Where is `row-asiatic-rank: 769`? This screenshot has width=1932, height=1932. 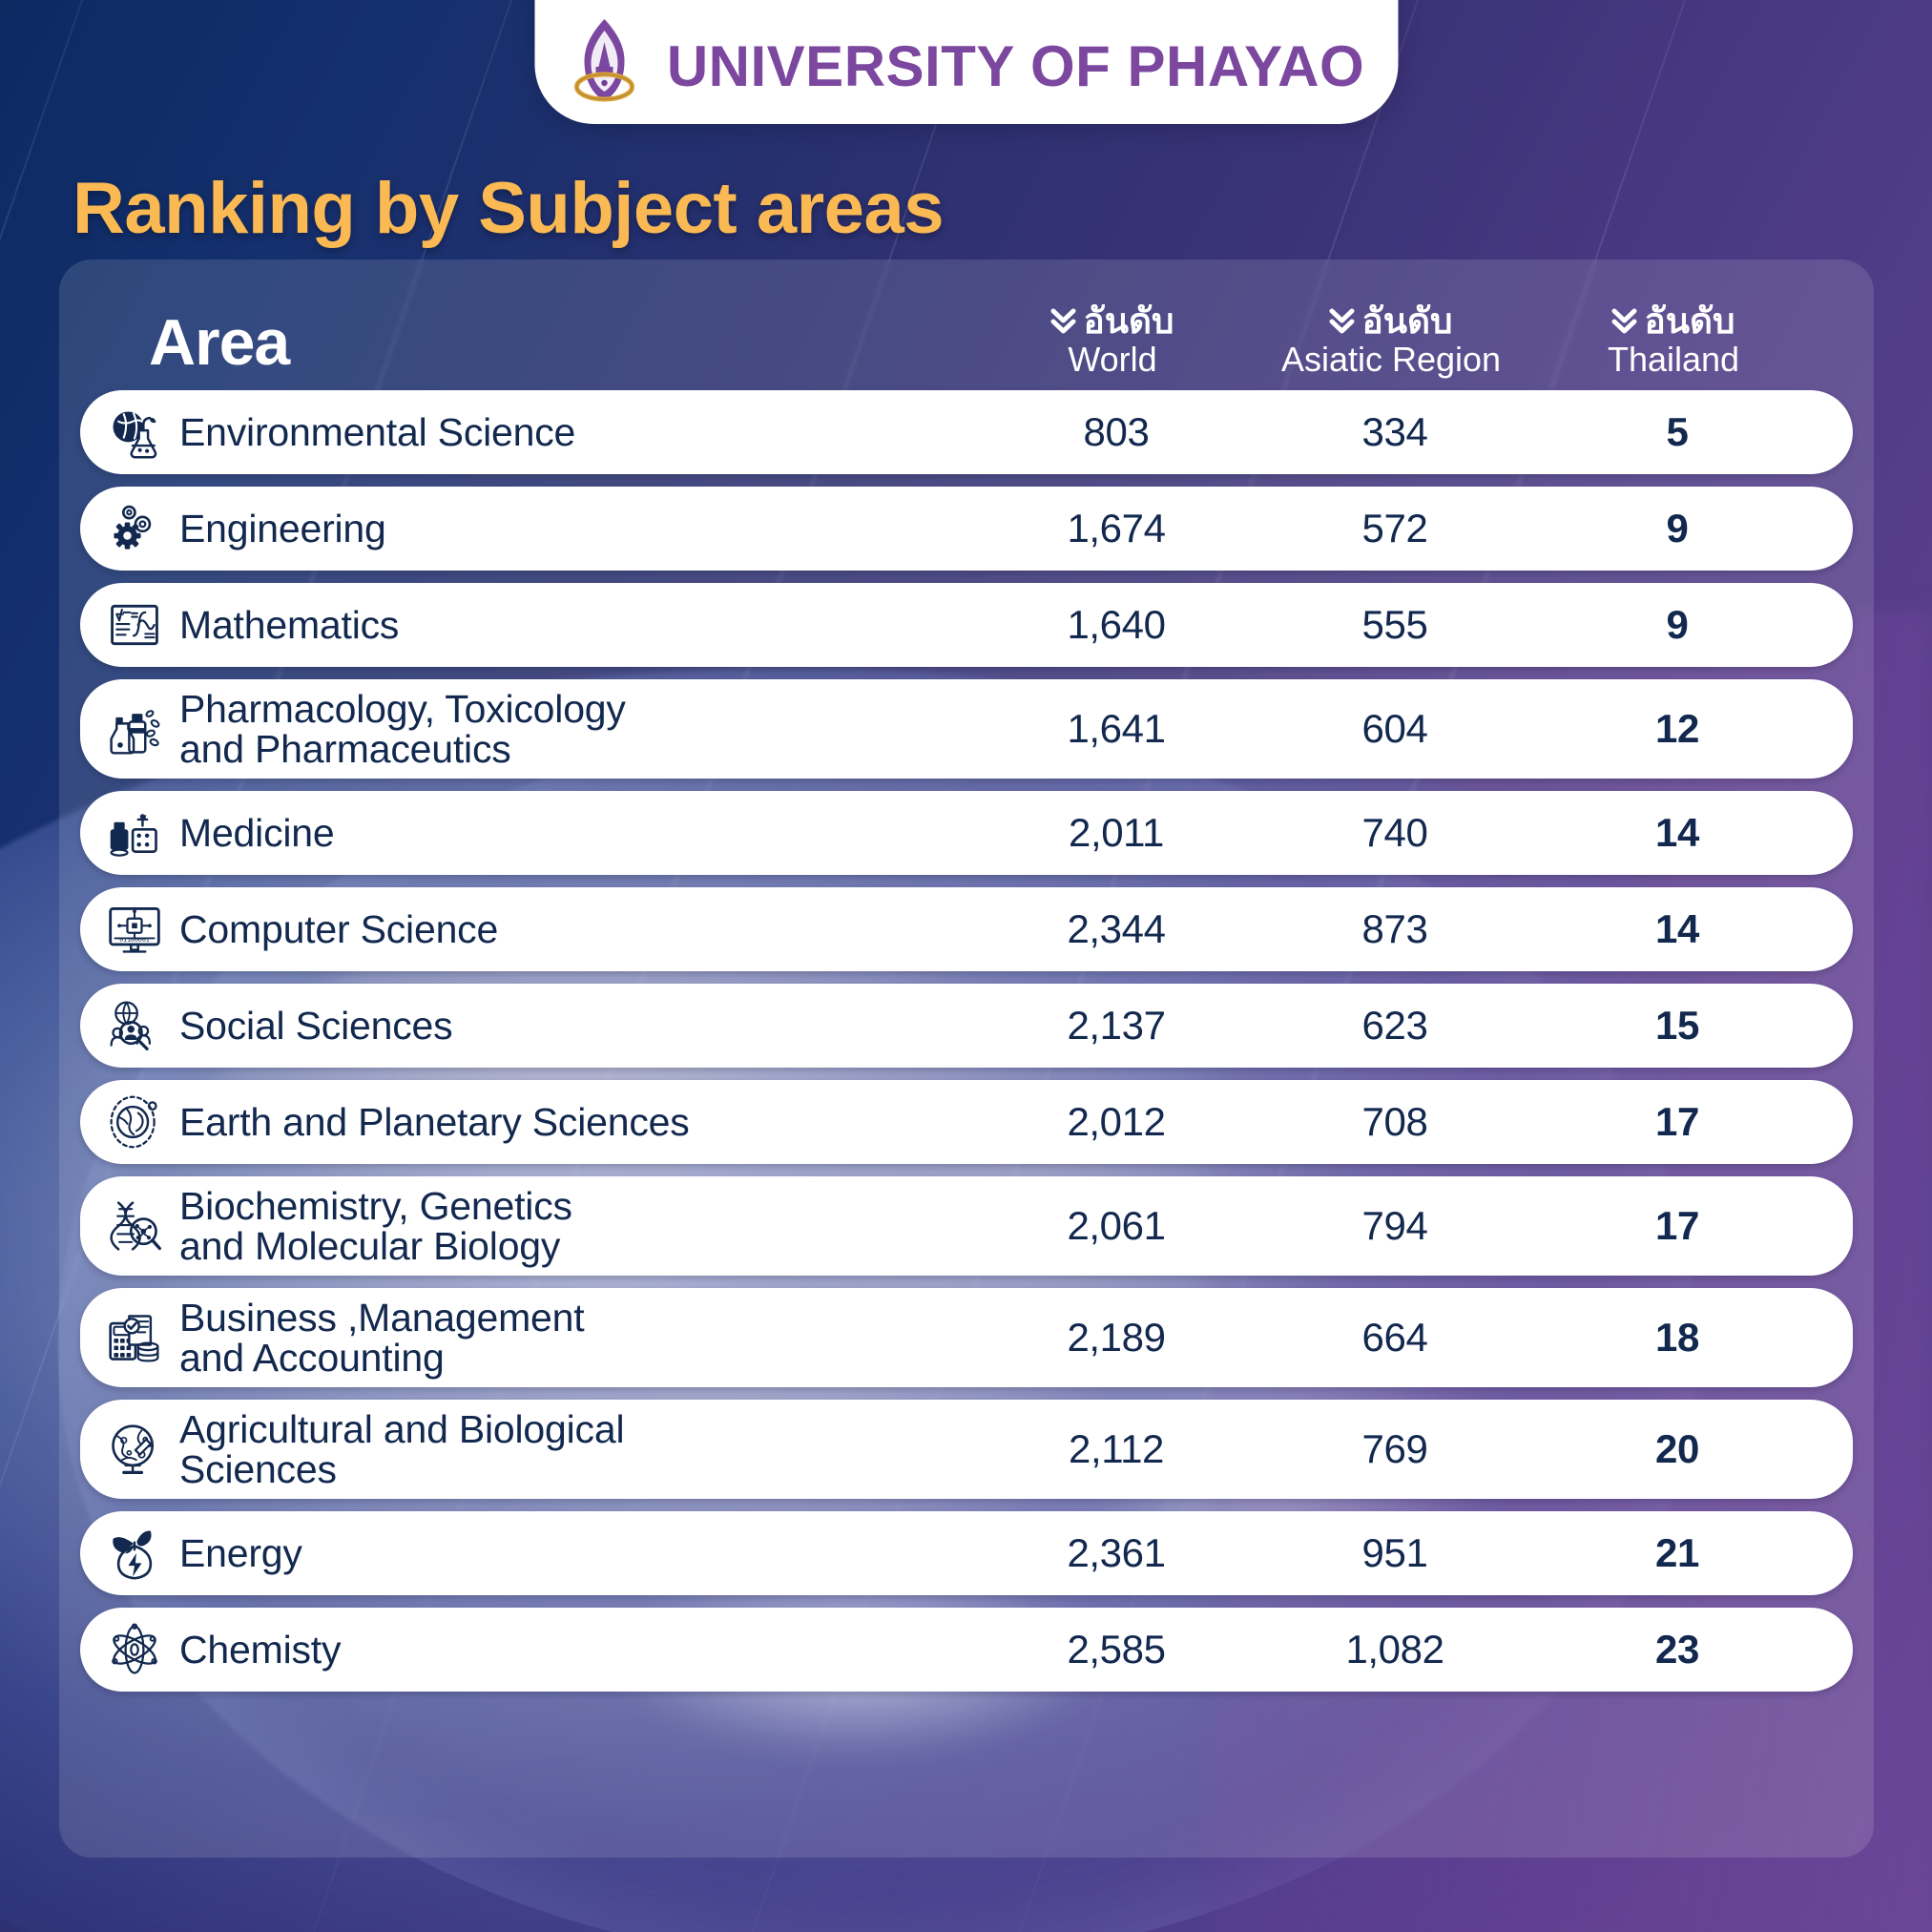
row-asiatic-rank: 769 is located at coordinates (1394, 1448).